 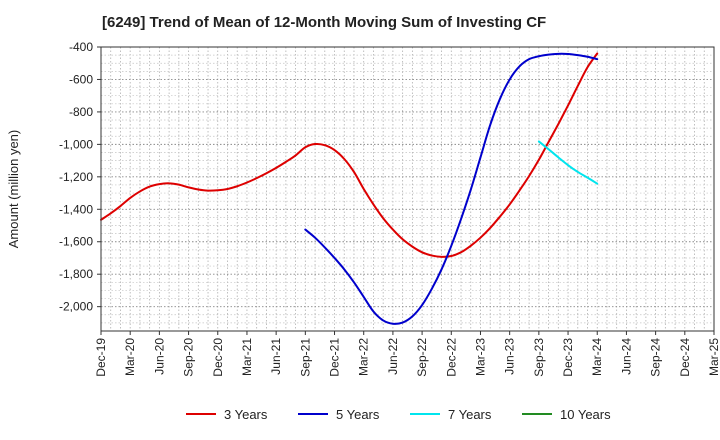 What do you see at coordinates (246, 414) in the screenshot?
I see `legend-label-3-years: 3 Years` at bounding box center [246, 414].